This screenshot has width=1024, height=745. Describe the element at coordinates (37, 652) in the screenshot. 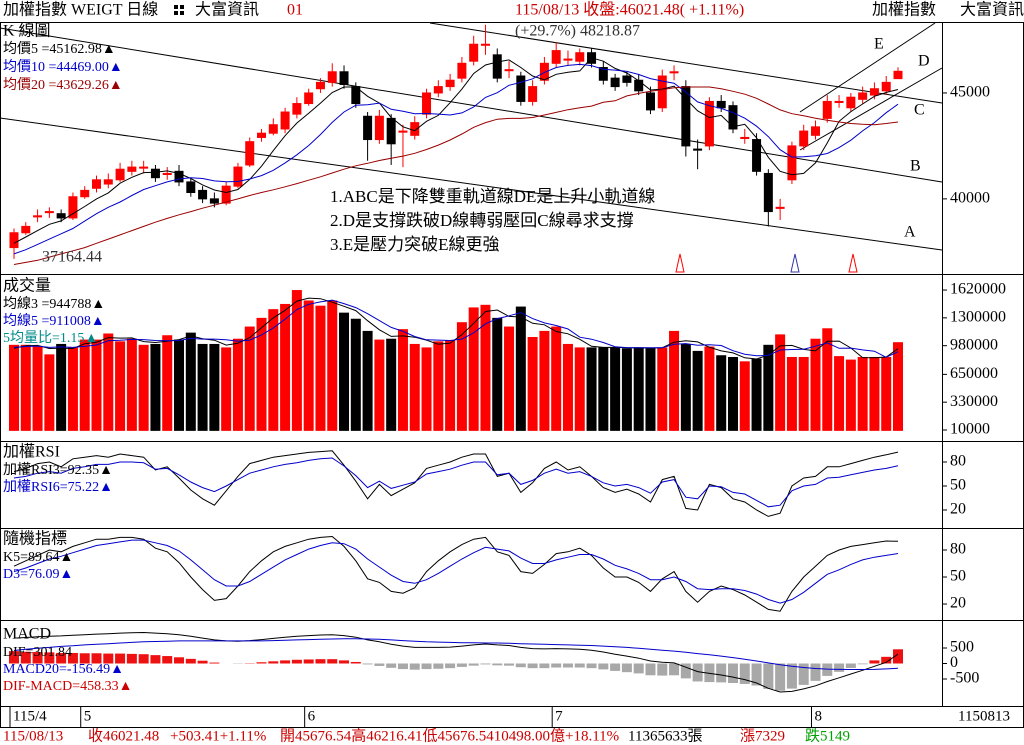

I see `legend-entry: DIF=301.84` at that location.